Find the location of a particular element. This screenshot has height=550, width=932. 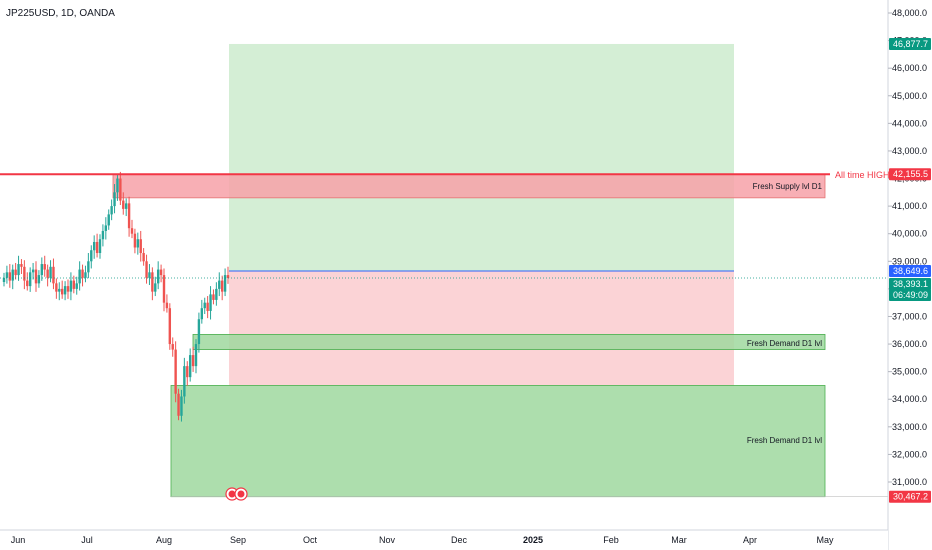

y-tick-label: 40,000.0 is located at coordinates (909, 234).